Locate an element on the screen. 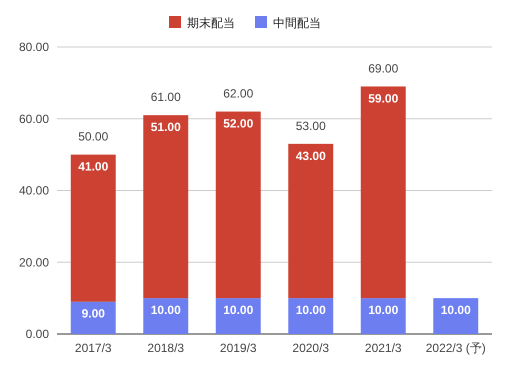 The image size is (510, 370). y-tick-label: 80.00 is located at coordinates (34, 47).